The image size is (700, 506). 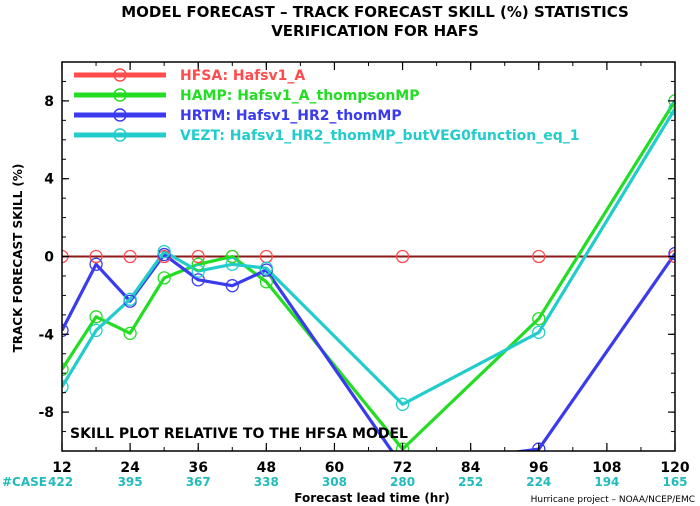 What do you see at coordinates (538, 482) in the screenshot?
I see `case-count: 224` at bounding box center [538, 482].